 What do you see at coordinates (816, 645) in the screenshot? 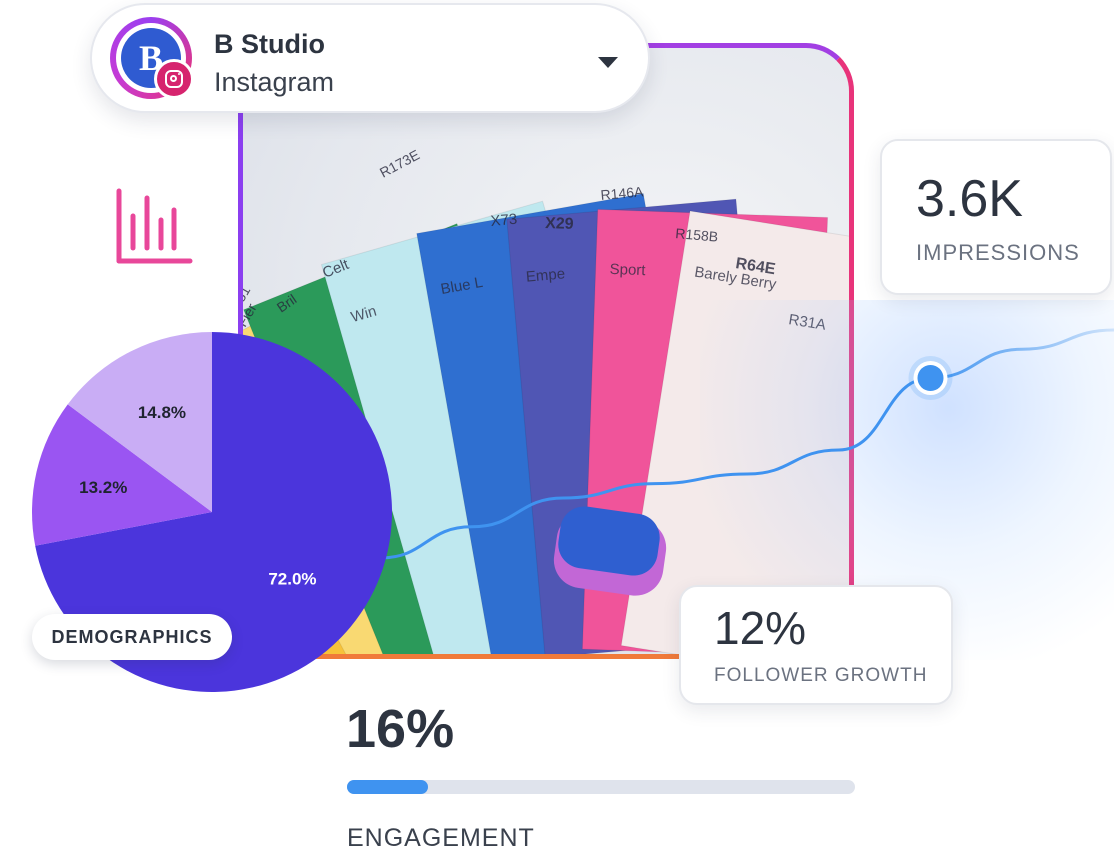
I see `follower-growth-card: 12% FOLLOWER GROWTH` at bounding box center [816, 645].